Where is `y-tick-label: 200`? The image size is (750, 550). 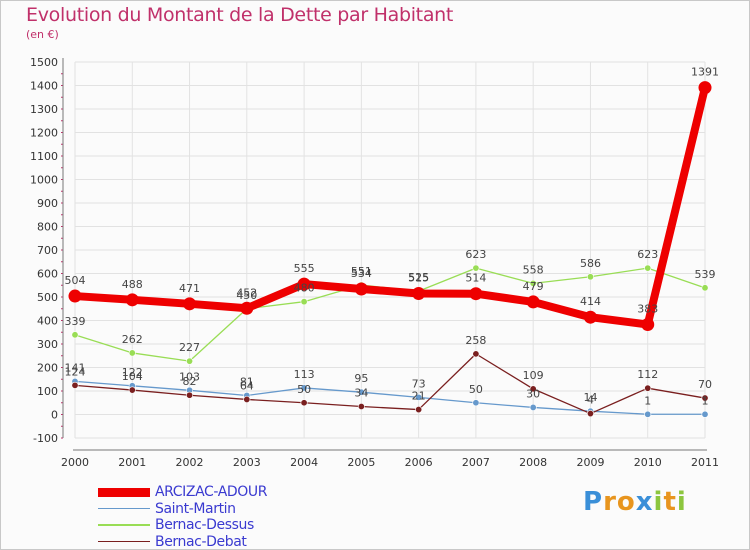
y-tick-label: 200 is located at coordinates (47, 368).